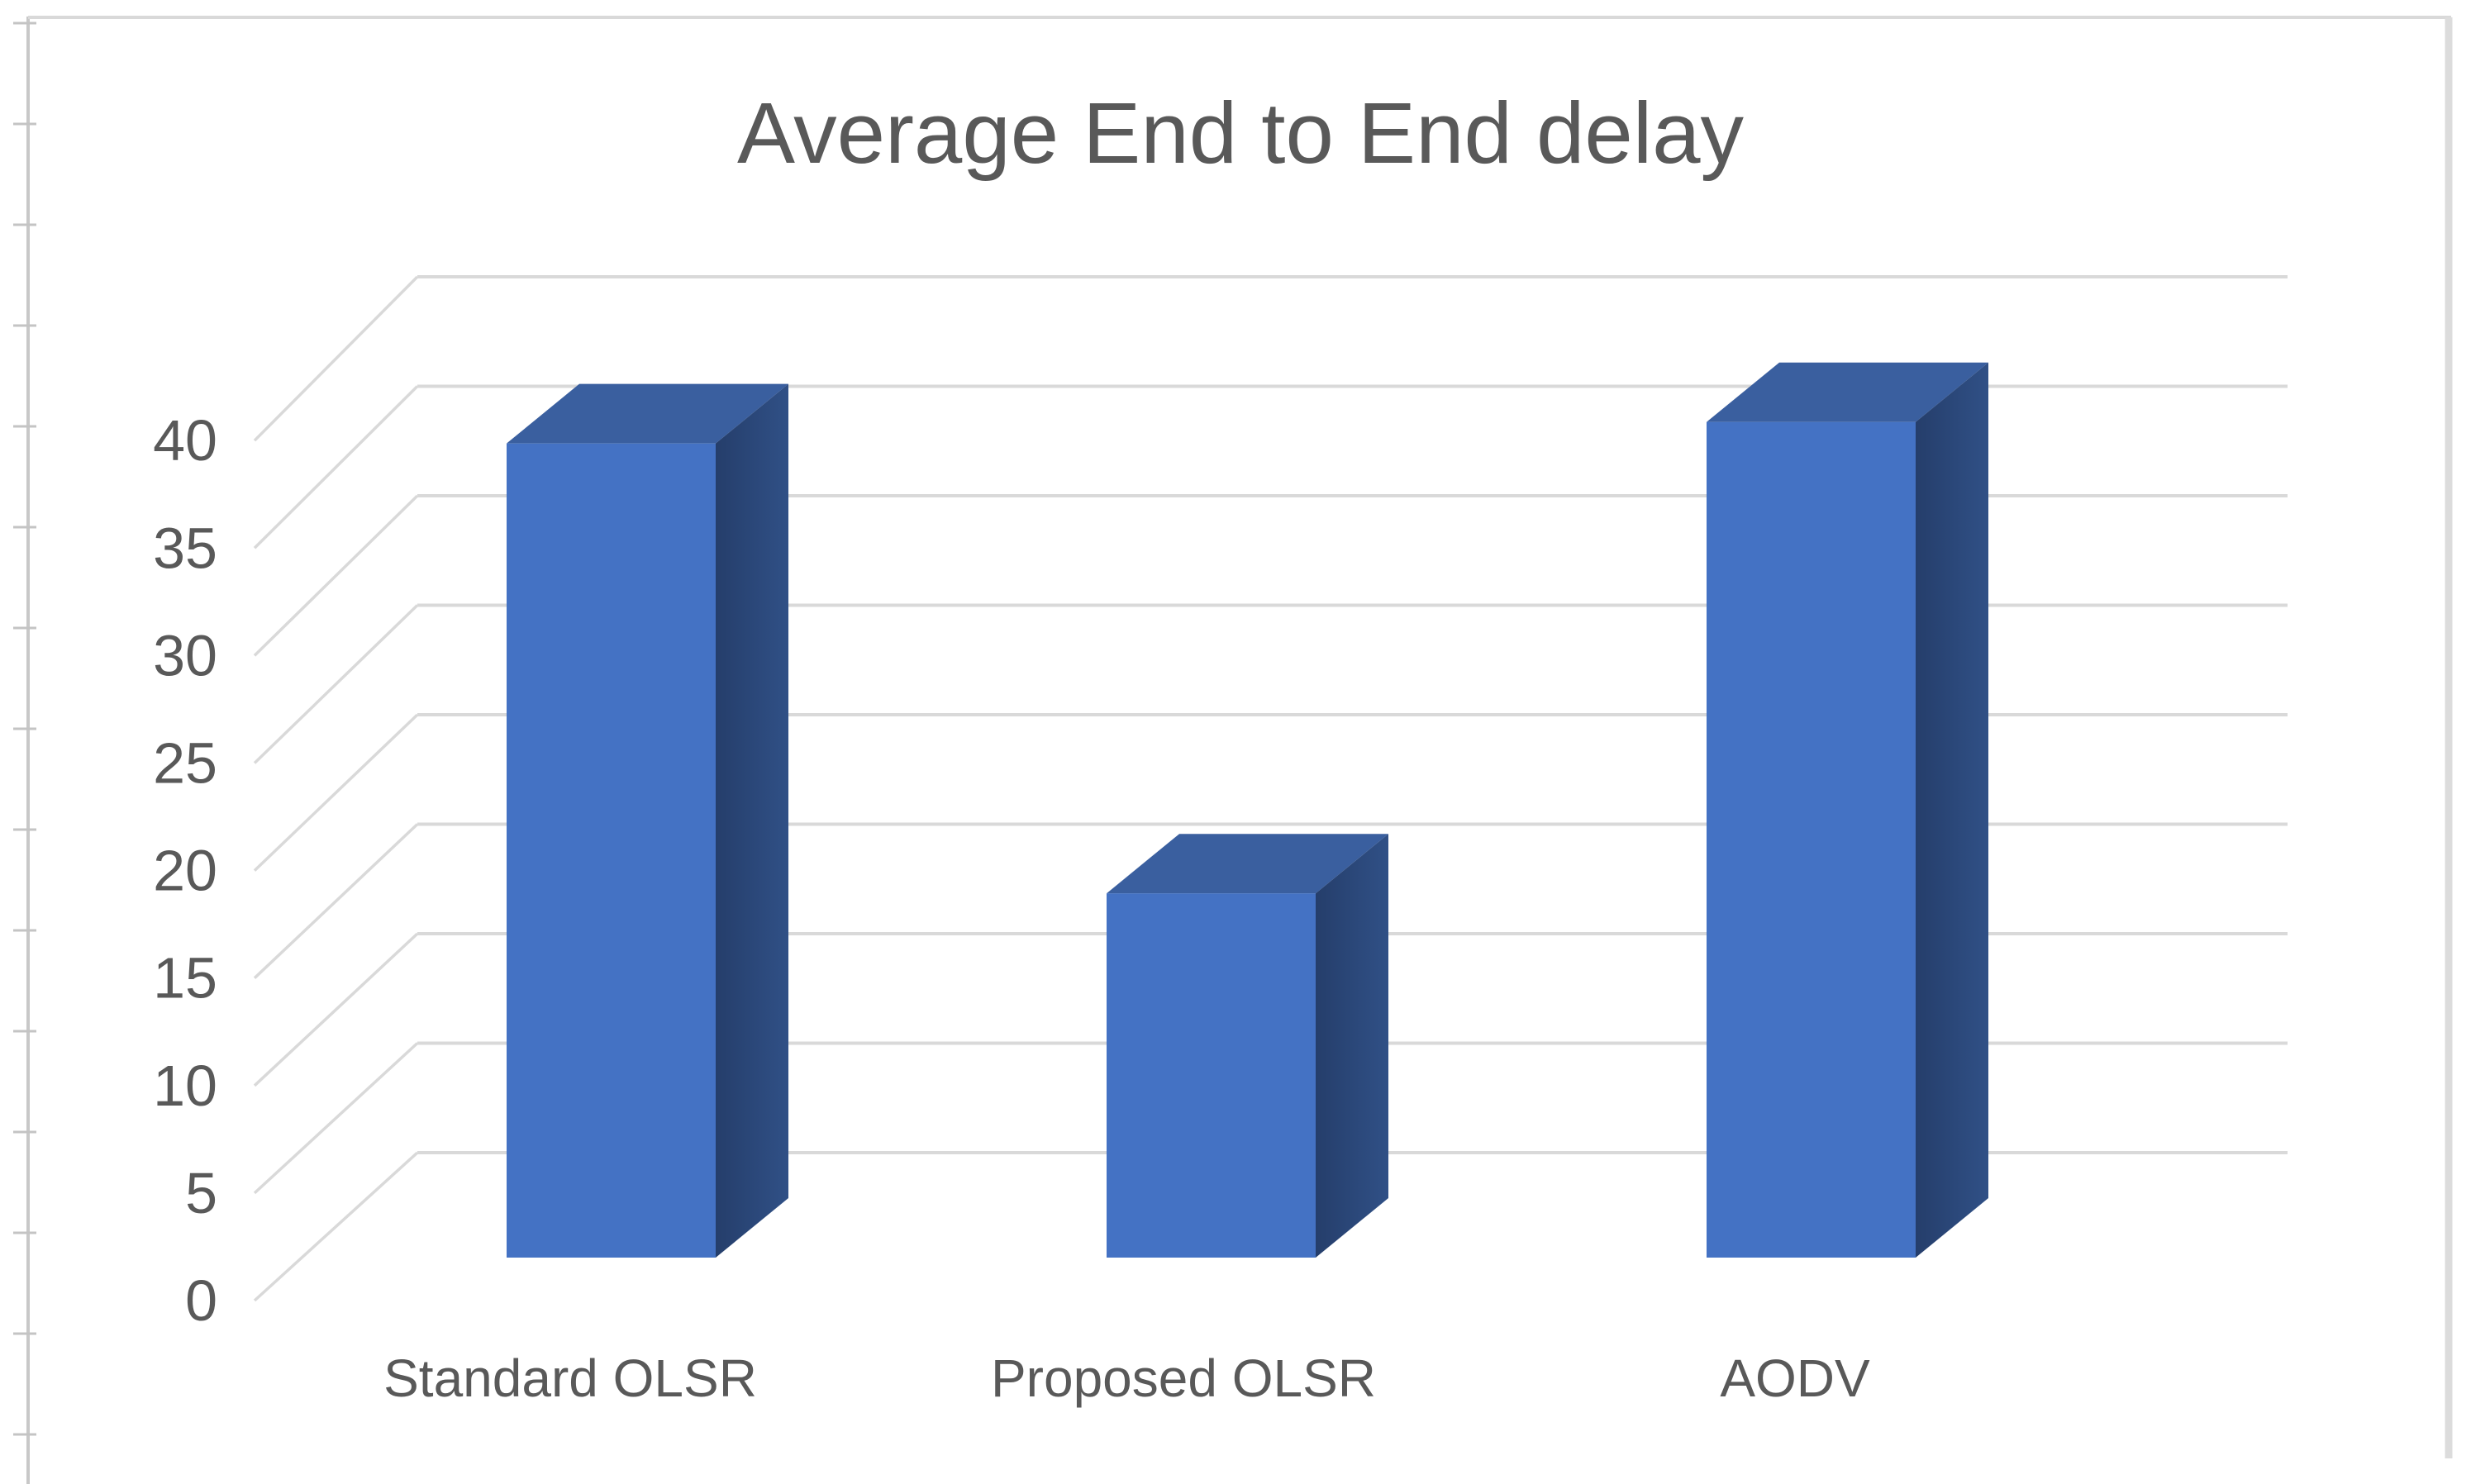  What do you see at coordinates (185, 978) in the screenshot?
I see `y-axis-tick-label: 15` at bounding box center [185, 978].